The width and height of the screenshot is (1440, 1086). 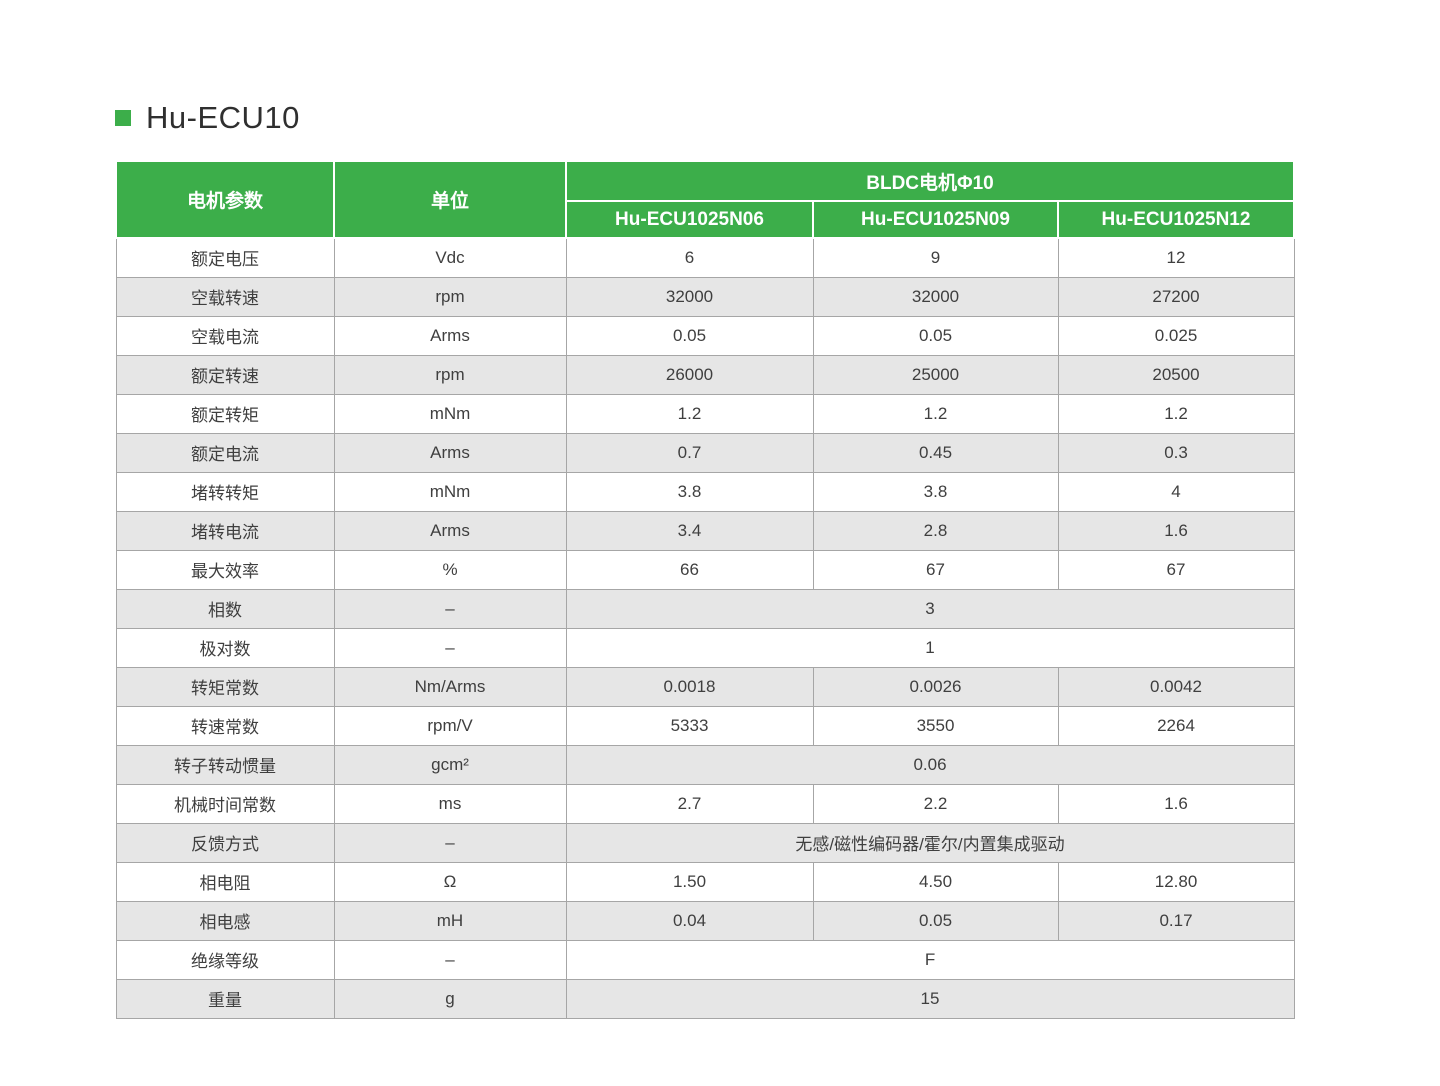 I want to click on value-cell-model-3: 27200, so click(x=1176, y=296).